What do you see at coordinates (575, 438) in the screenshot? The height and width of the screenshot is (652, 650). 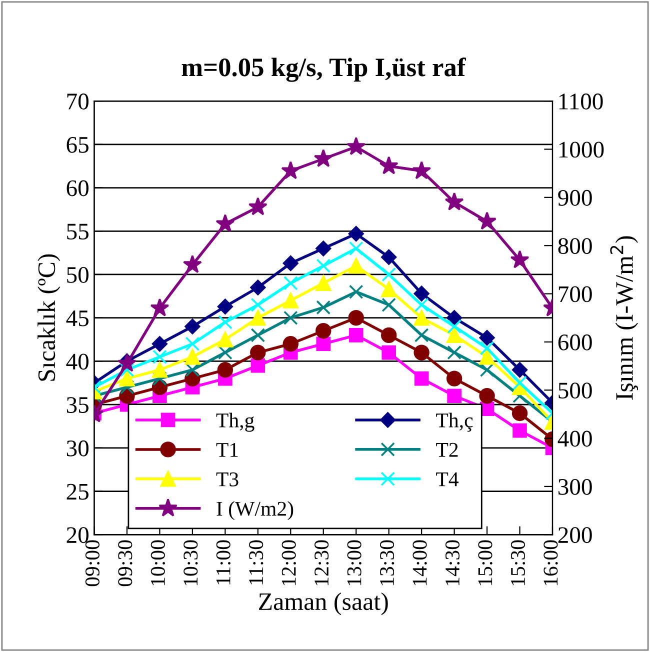 I see `y2-tick-label: 400` at bounding box center [575, 438].